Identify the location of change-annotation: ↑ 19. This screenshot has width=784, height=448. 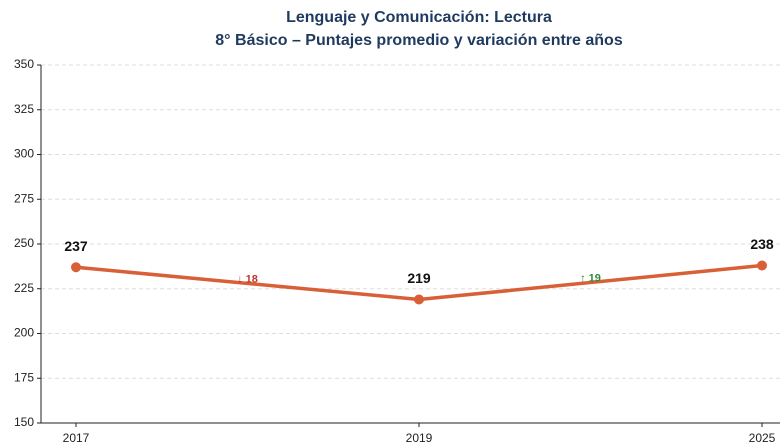
(590, 278).